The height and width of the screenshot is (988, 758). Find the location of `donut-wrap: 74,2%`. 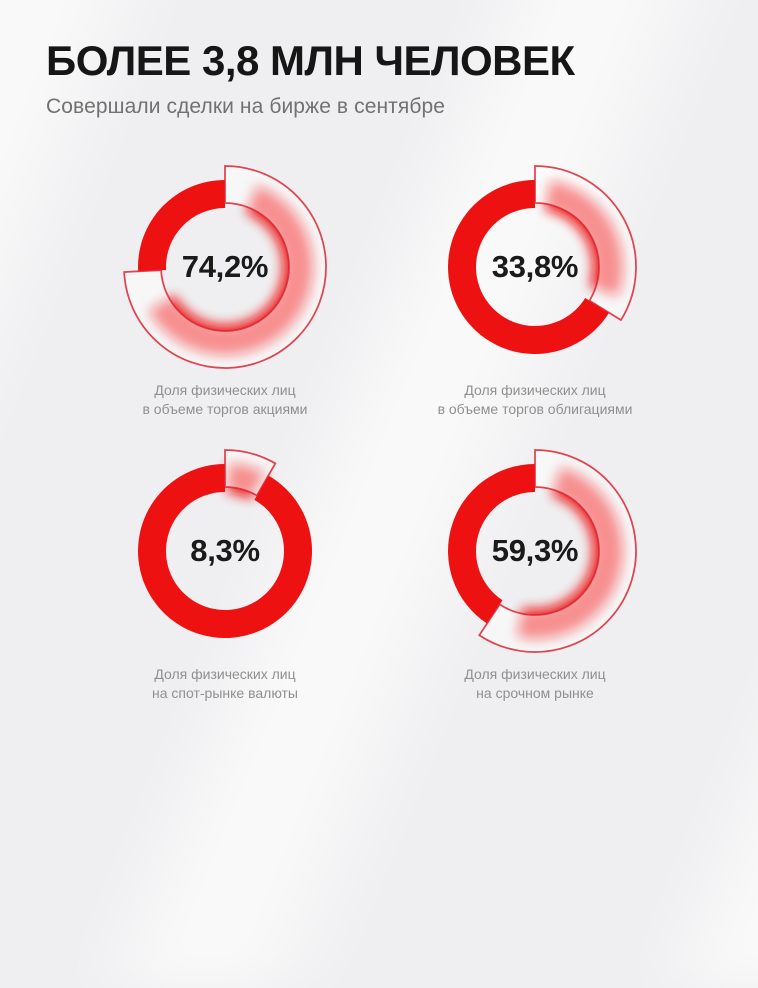

donut-wrap: 74,2% is located at coordinates (225, 267).